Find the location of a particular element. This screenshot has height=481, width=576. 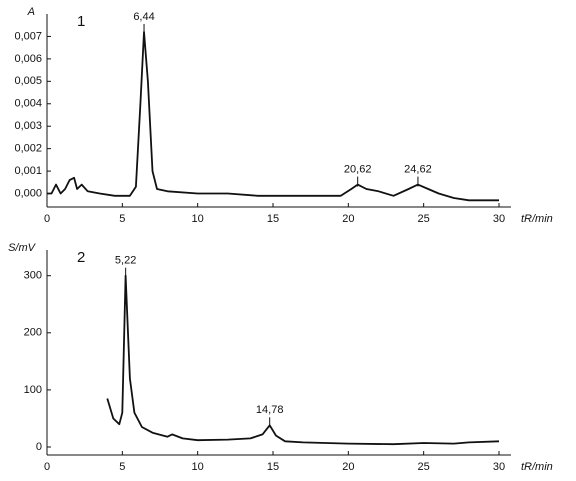

y-tick-label: 0,005 is located at coordinates (28, 81).